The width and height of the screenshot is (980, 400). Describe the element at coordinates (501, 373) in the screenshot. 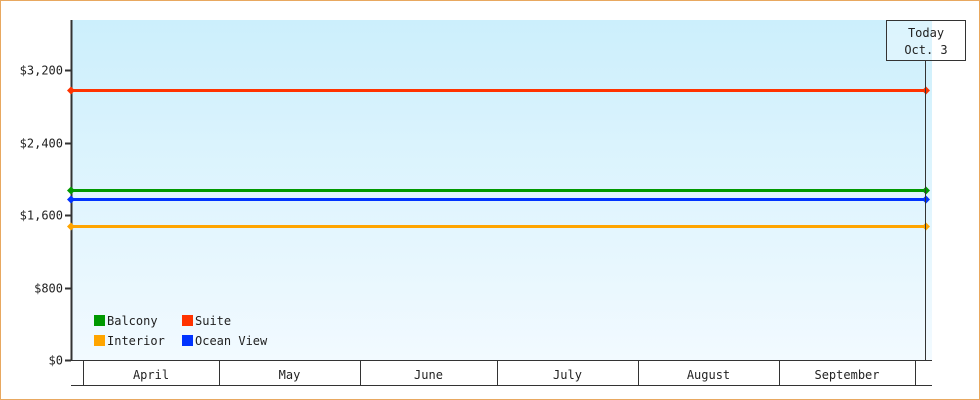

I see `x-axis: April May June July August September` at that location.